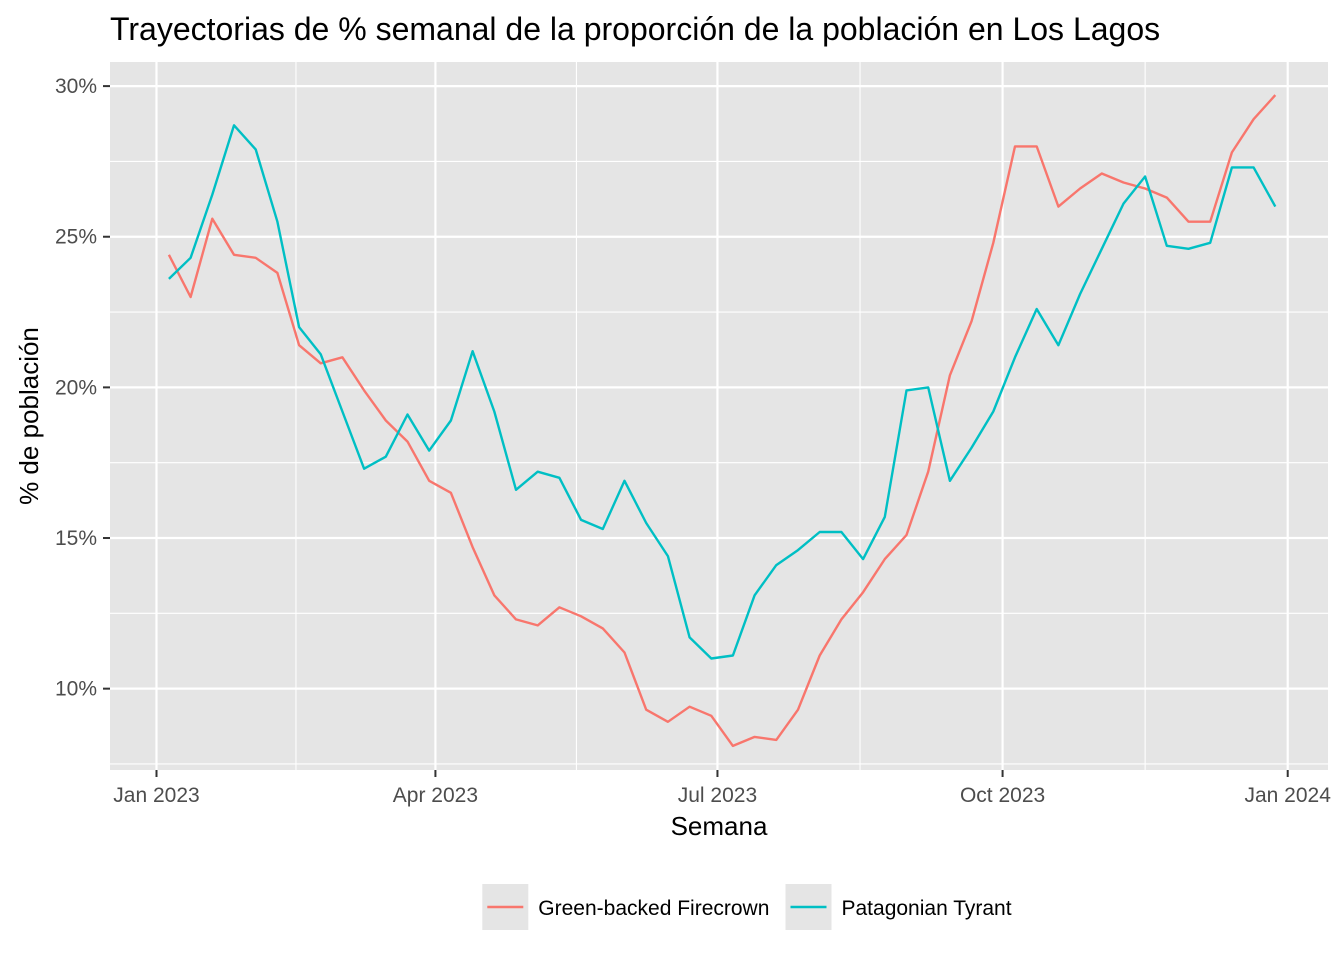 This screenshot has width=1344, height=960. Describe the element at coordinates (156, 795) in the screenshot. I see `x-tick-label: Jan 2023` at that location.